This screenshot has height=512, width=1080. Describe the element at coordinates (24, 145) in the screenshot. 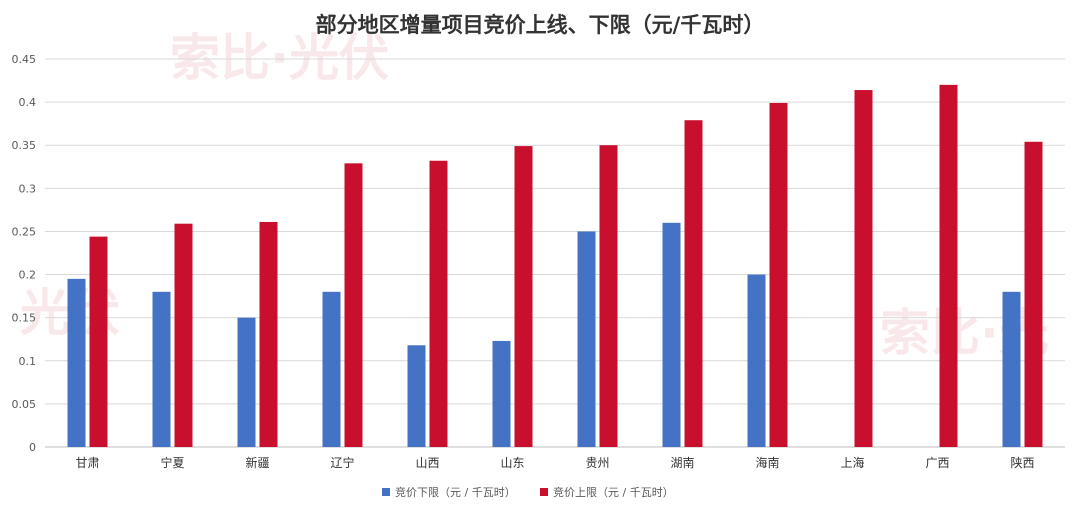

I see `y-tick-label: 0.35` at that location.